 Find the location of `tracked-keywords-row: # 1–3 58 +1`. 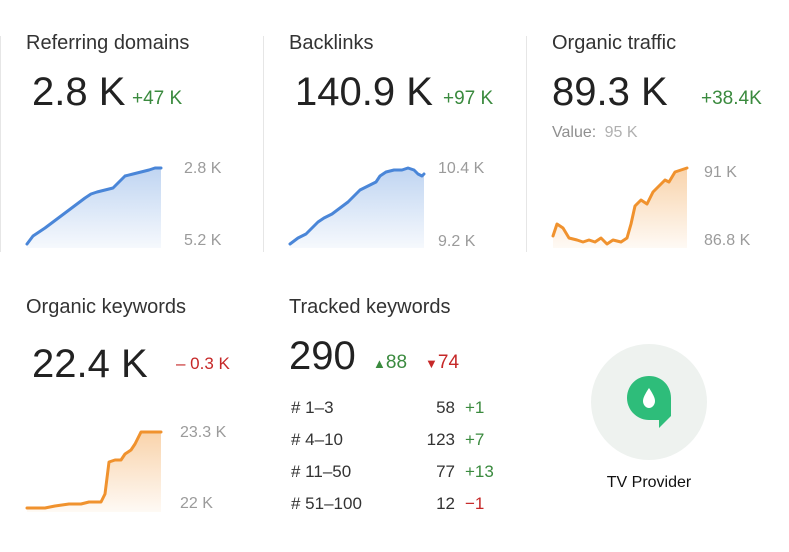

tracked-keywords-row: # 1–3 58 +1 is located at coordinates (401, 409).